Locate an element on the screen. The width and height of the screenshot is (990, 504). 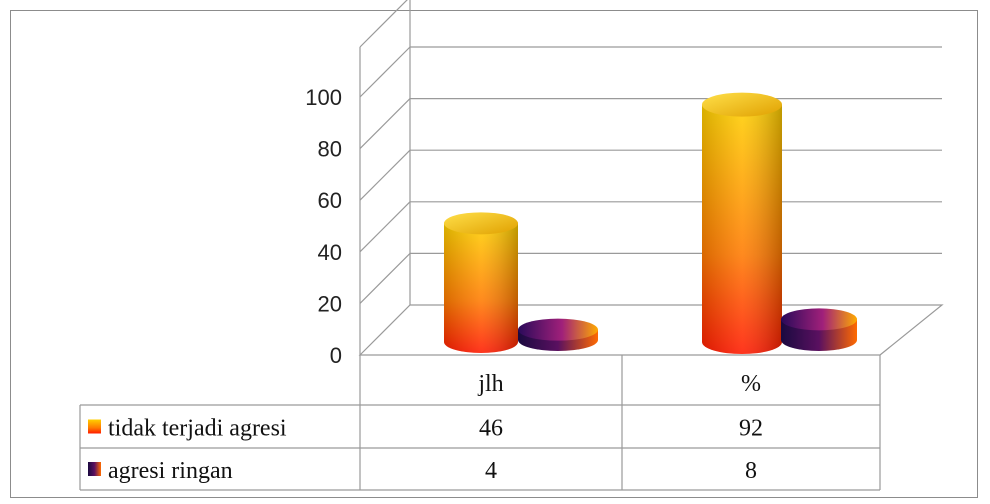
data-value: 92 is located at coordinates (751, 429).